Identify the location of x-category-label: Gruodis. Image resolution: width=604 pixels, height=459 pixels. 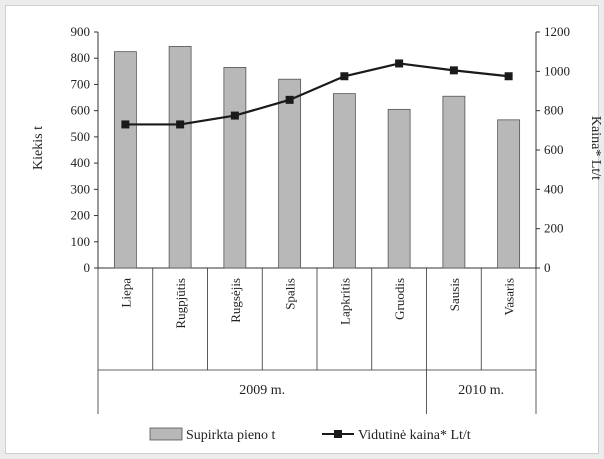
(399, 299).